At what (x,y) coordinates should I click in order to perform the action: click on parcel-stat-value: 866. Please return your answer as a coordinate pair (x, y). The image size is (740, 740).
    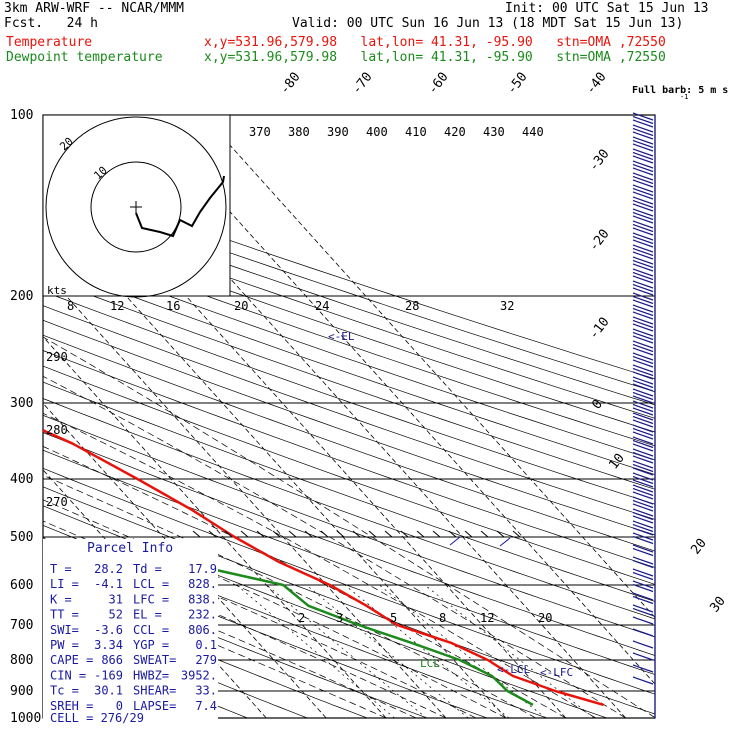
    Looking at the image, I should click on (112, 660).